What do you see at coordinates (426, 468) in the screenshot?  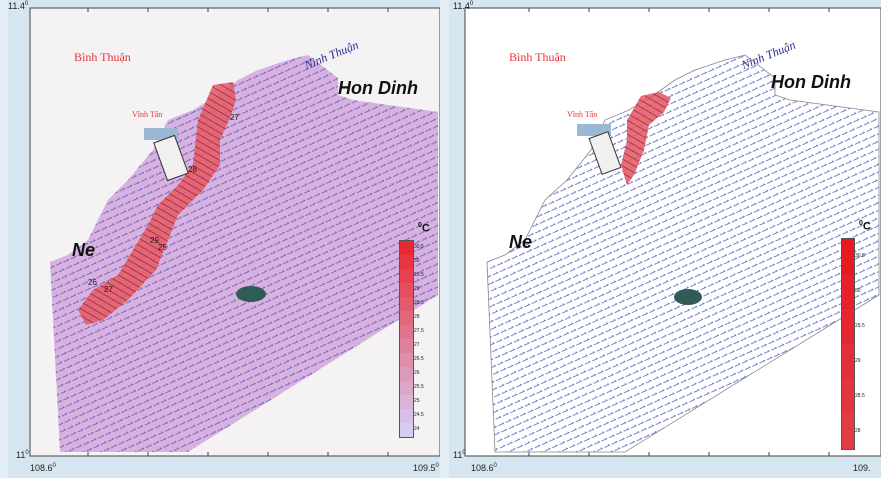 I see `lon-right-label: 109.50` at bounding box center [426, 468].